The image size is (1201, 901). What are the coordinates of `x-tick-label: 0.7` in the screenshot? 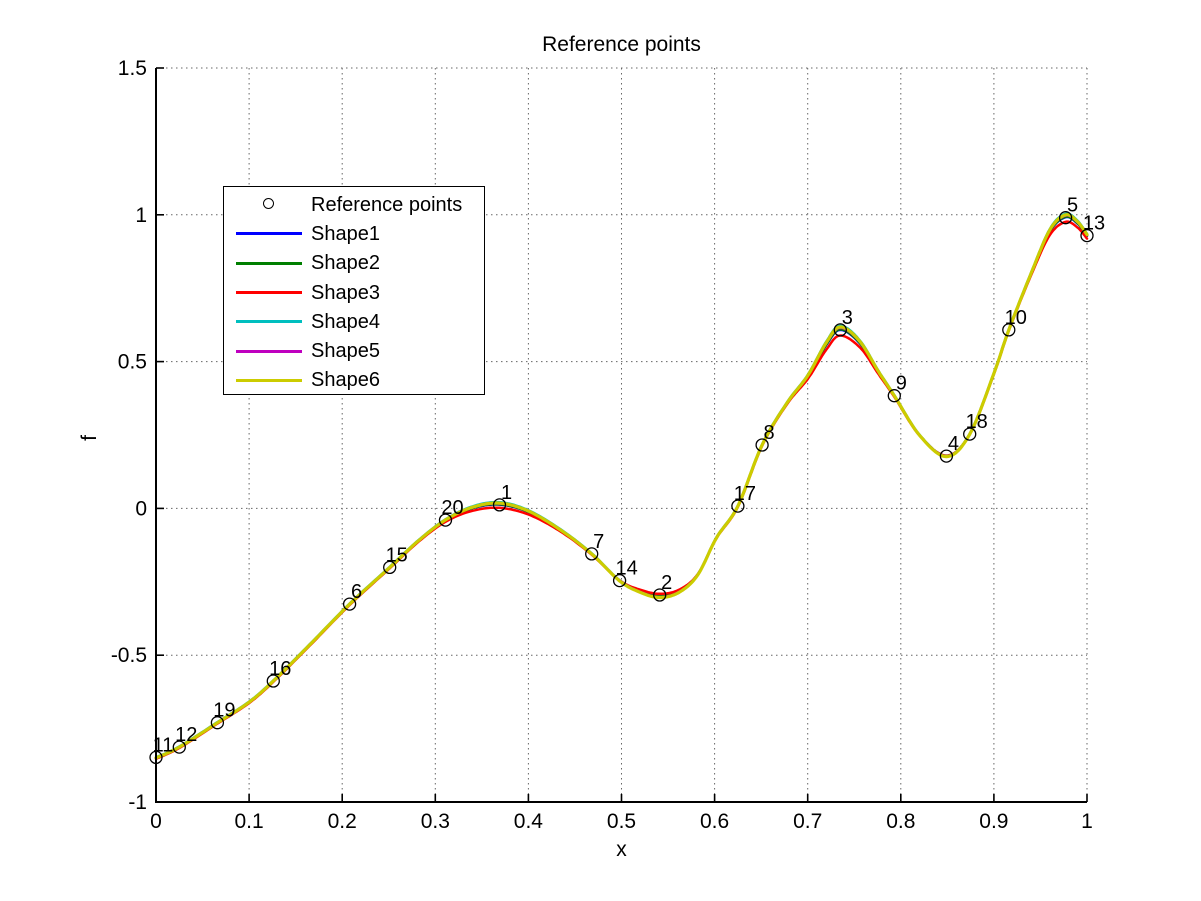 It's located at (807, 821).